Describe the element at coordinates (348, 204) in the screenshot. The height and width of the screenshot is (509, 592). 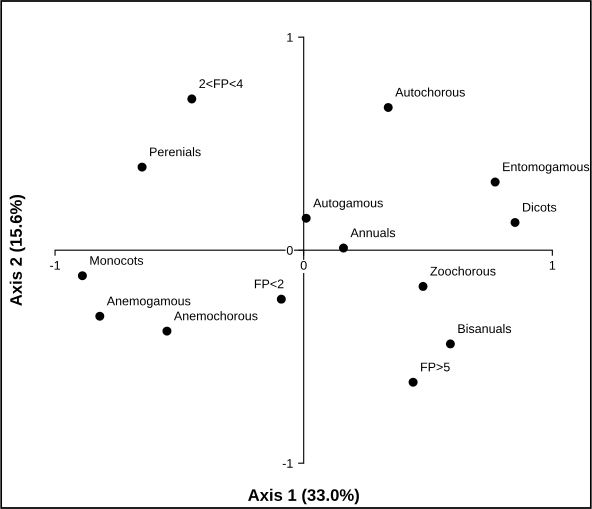
I see `annotation: Autogamous` at that location.